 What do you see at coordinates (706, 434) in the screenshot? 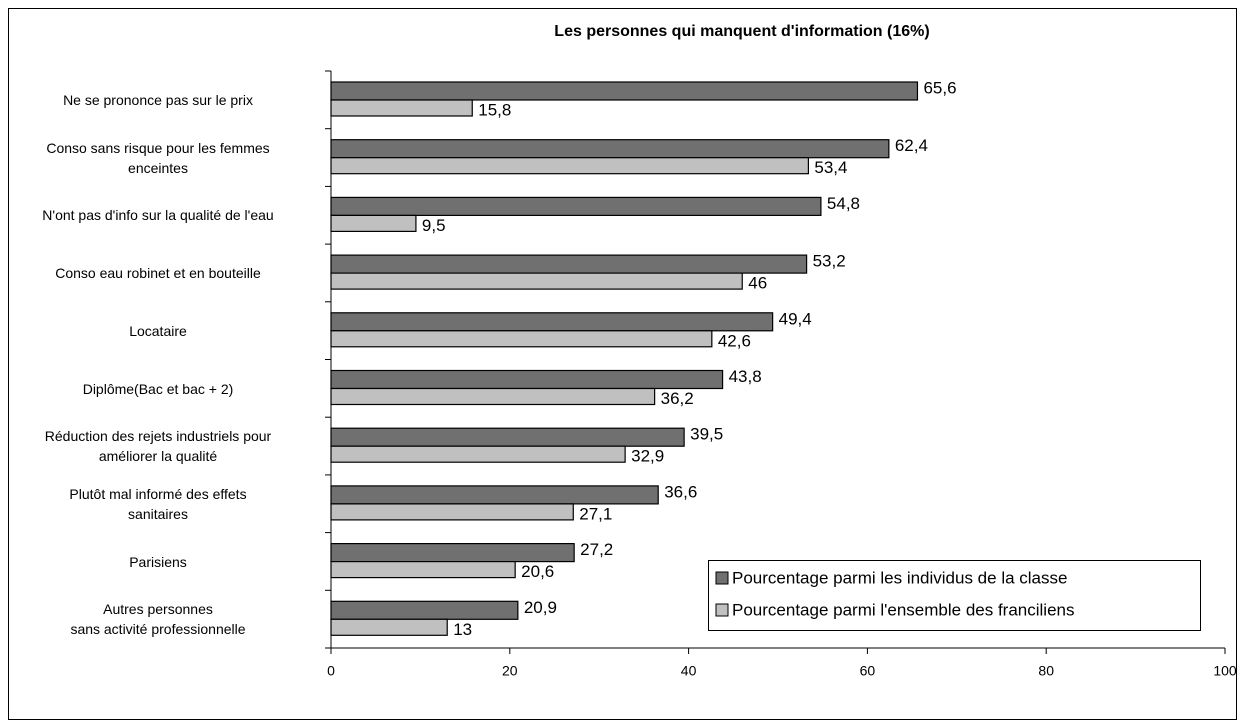
I see `data-label: 39,5` at bounding box center [706, 434].